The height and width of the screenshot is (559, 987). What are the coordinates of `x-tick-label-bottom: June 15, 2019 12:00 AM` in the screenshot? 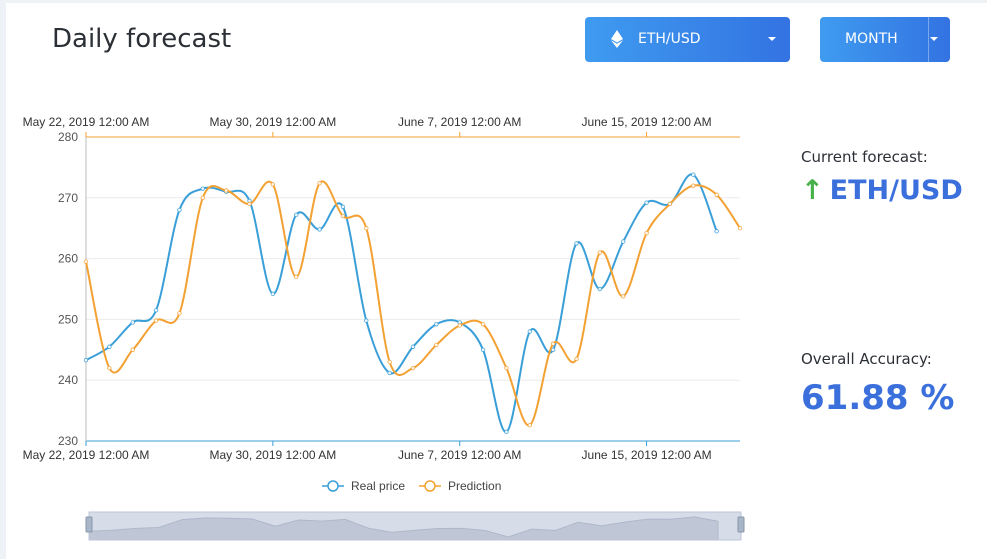 It's located at (647, 455).